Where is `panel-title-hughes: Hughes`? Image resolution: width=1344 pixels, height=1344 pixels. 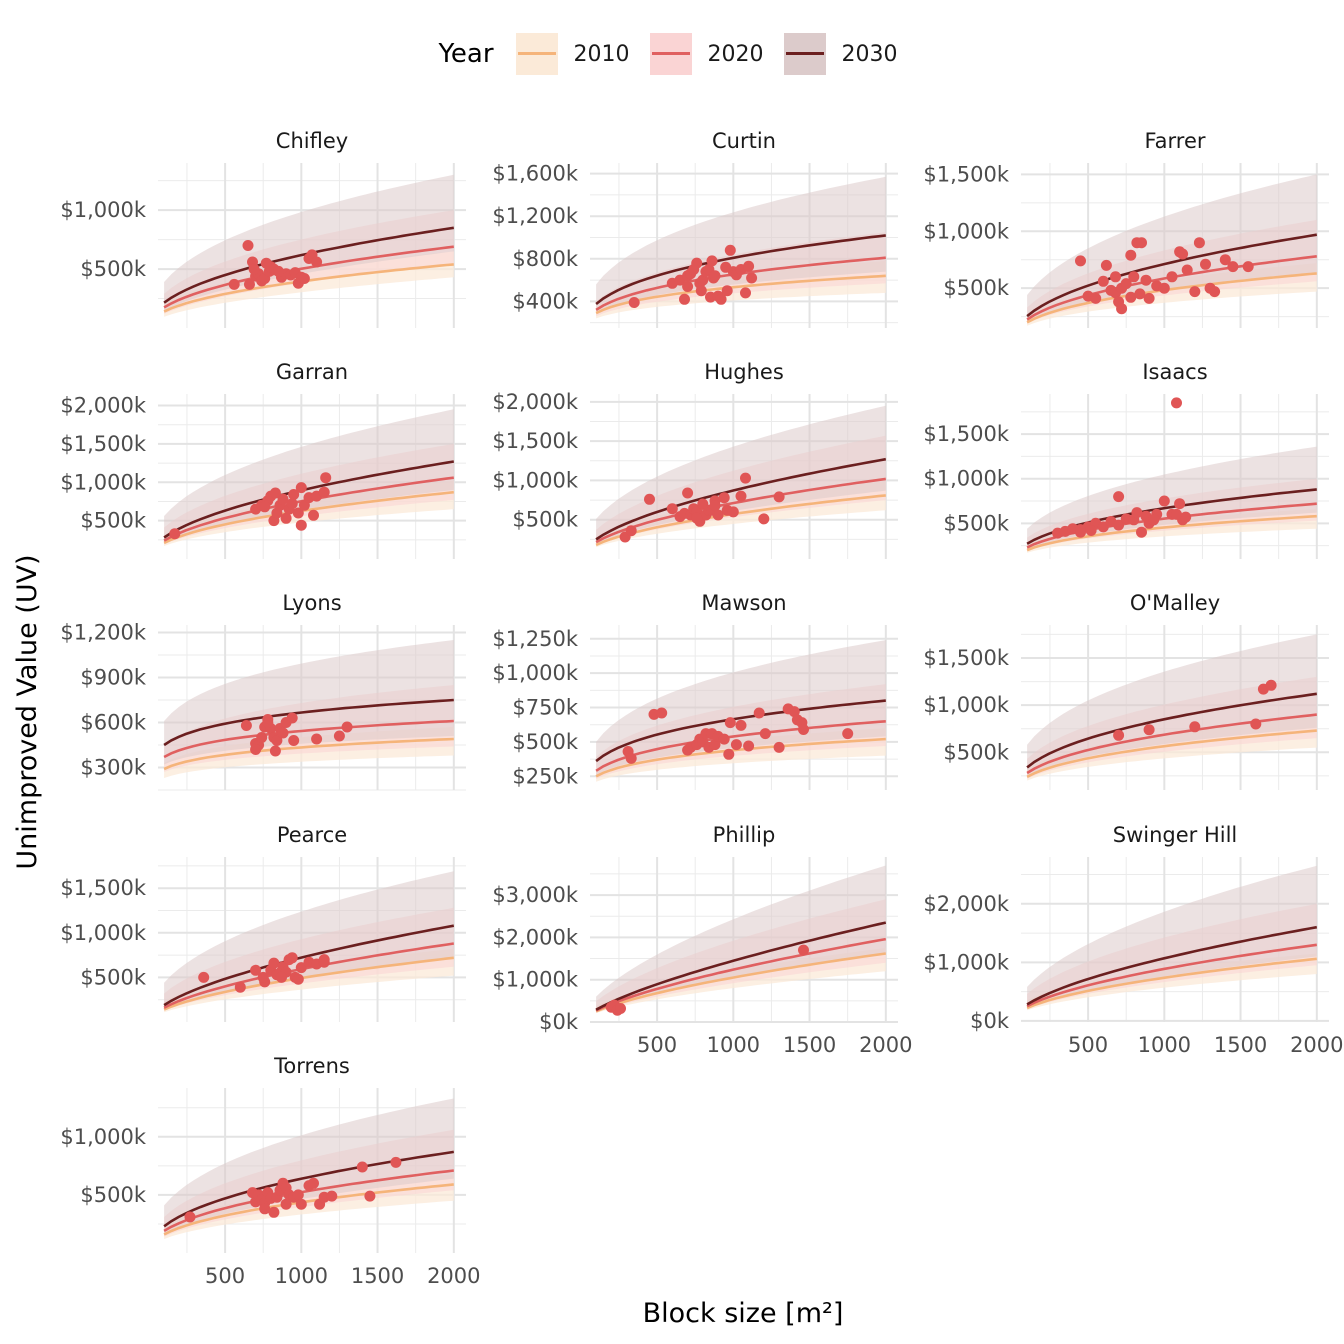
panel-title-hughes: Hughes is located at coordinates (744, 372).